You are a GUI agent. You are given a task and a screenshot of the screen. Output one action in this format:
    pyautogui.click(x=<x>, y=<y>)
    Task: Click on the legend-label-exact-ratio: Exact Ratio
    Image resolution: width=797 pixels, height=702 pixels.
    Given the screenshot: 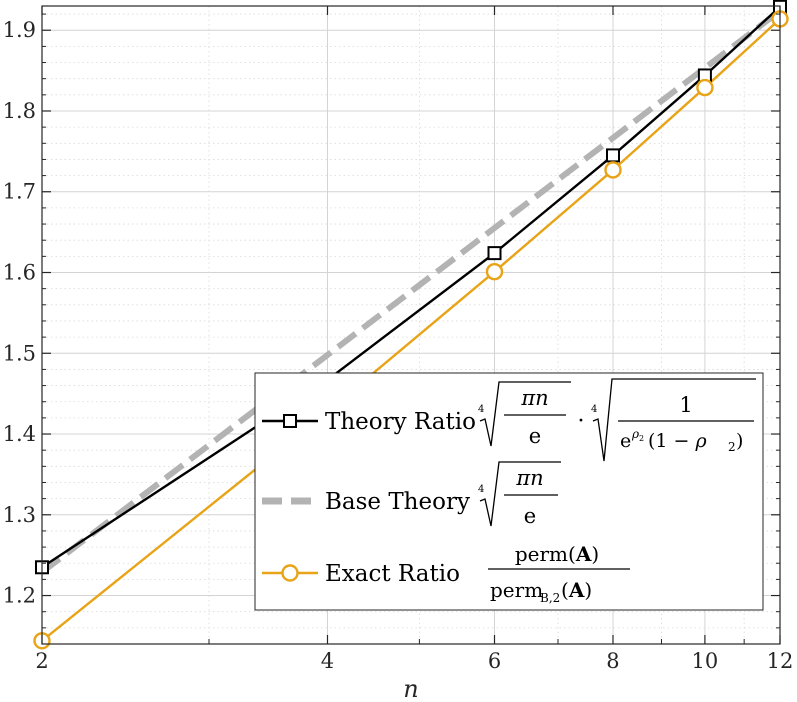 What is the action you would take?
    pyautogui.click(x=392, y=574)
    